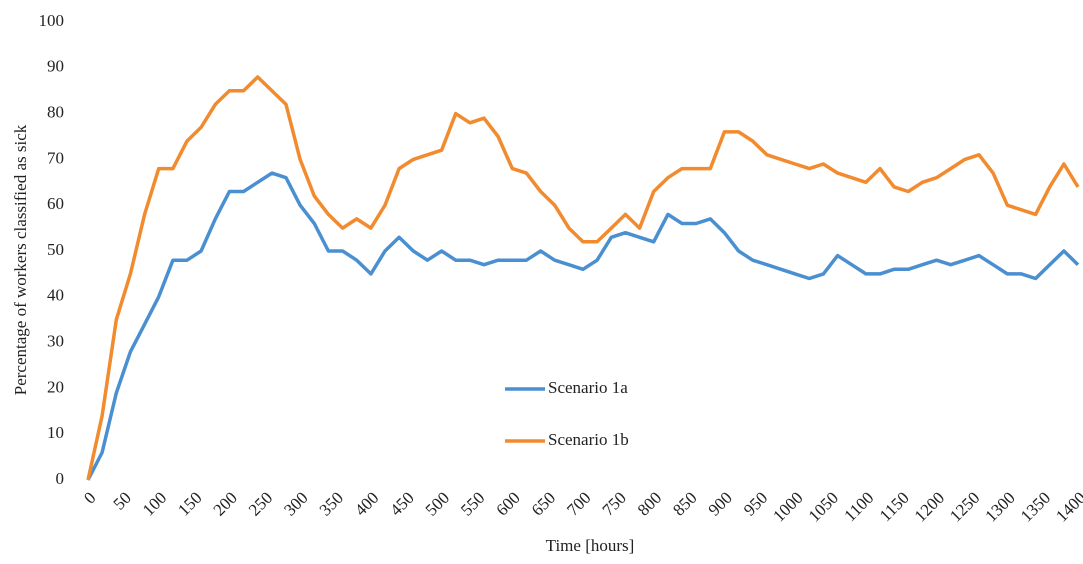 This screenshot has height=564, width=1083. Describe the element at coordinates (55, 249) in the screenshot. I see `y-tick-label: 50` at that location.